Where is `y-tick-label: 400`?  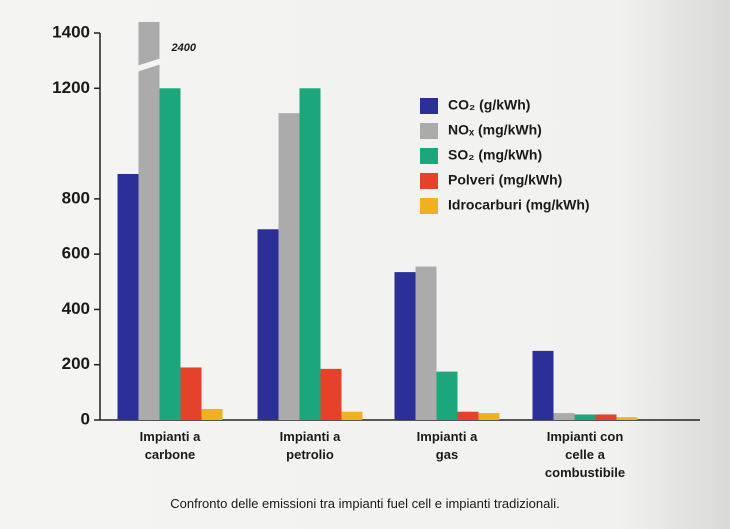
y-tick-label: 400 is located at coordinates (76, 308).